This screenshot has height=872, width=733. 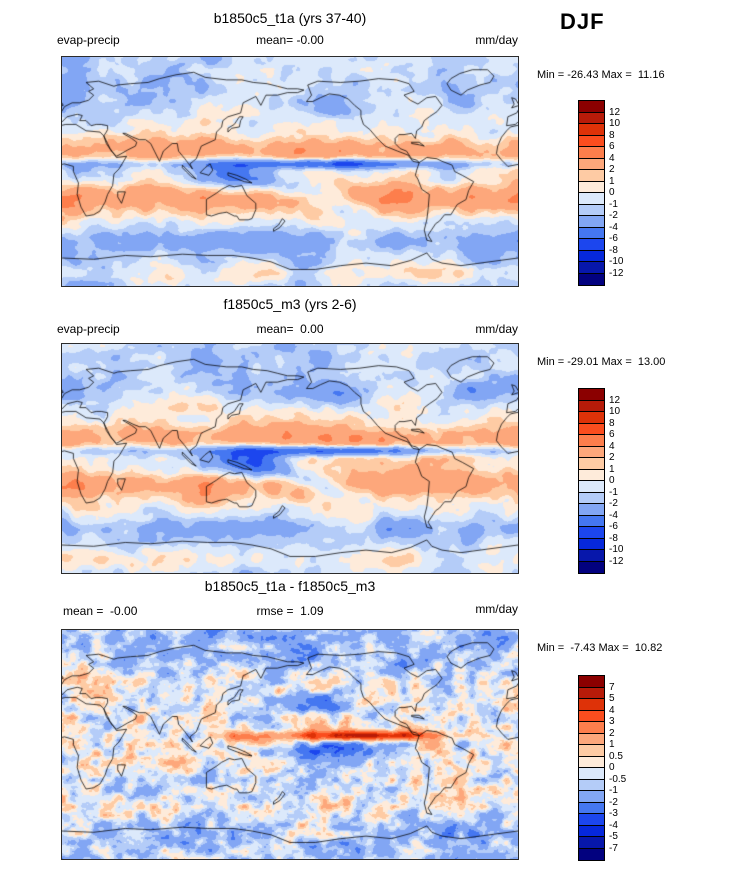 What do you see at coordinates (618, 779) in the screenshot?
I see `colorbar-tick-label: -0.5` at bounding box center [618, 779].